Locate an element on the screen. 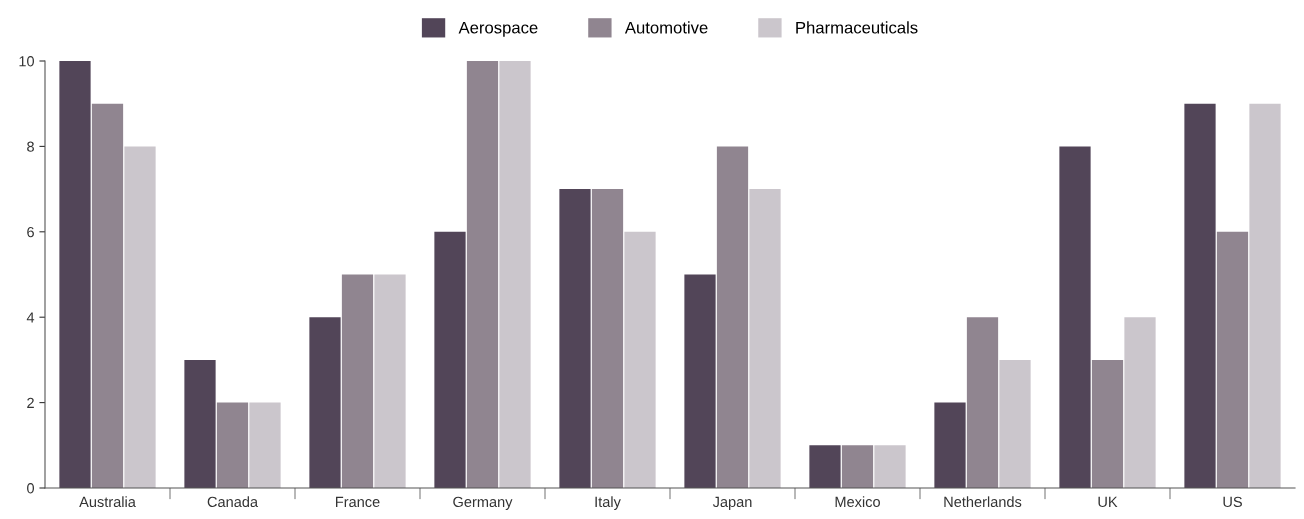 The height and width of the screenshot is (519, 1304). x-tick-label: US is located at coordinates (1232, 502).